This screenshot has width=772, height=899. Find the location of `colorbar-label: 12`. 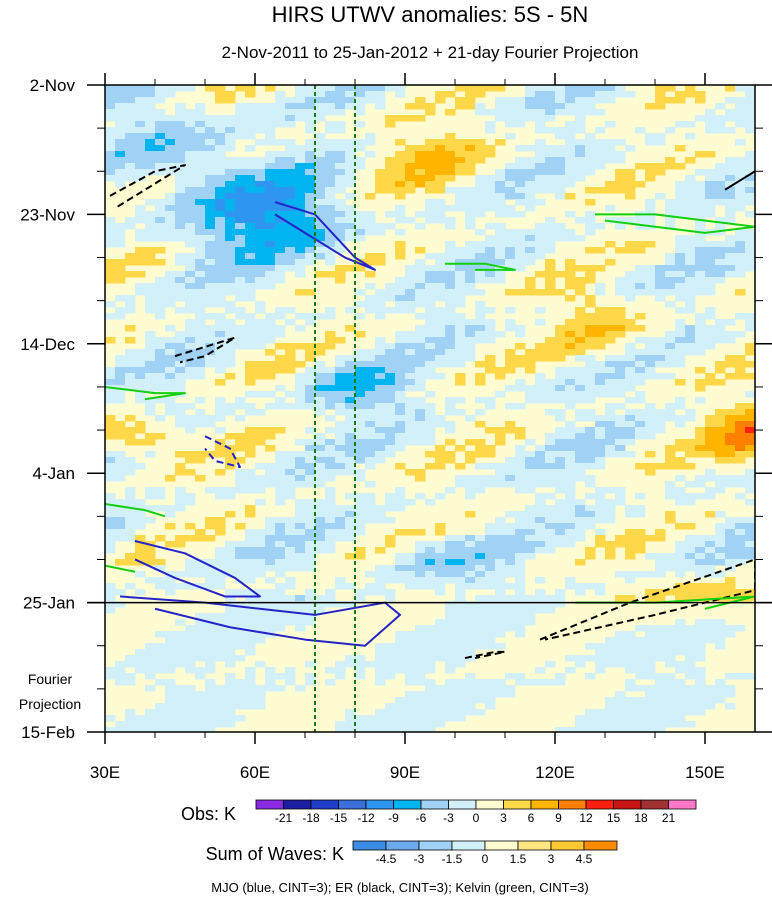

colorbar-label: 12 is located at coordinates (586, 818).